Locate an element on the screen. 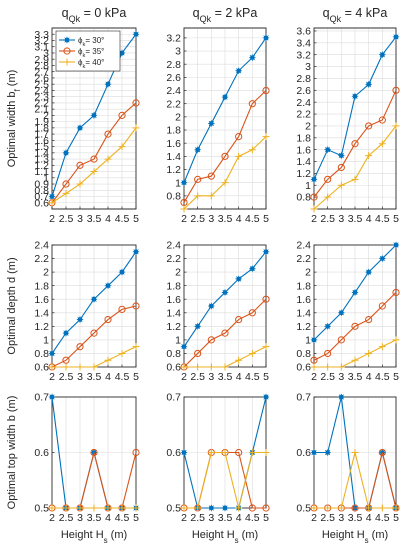  y-tick-label: 2.5 is located at coordinates (41, 85).